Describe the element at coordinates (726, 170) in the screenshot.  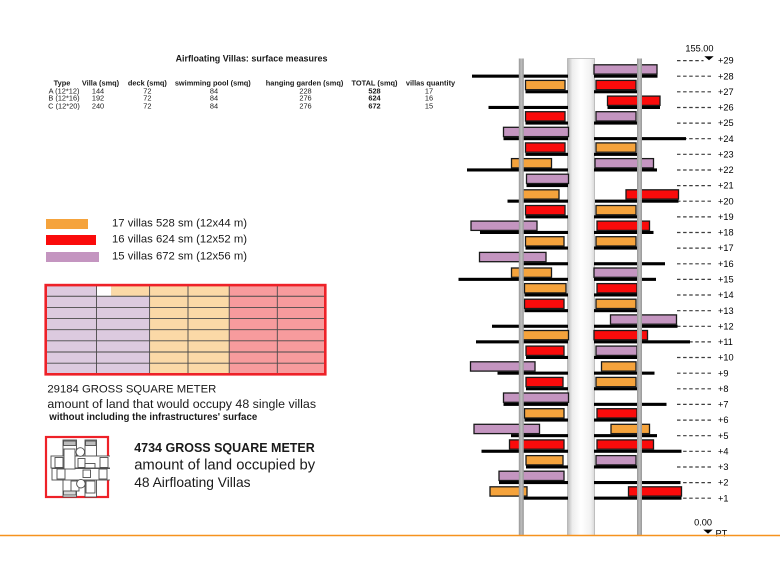
I see `svg-text: +22` at that location.